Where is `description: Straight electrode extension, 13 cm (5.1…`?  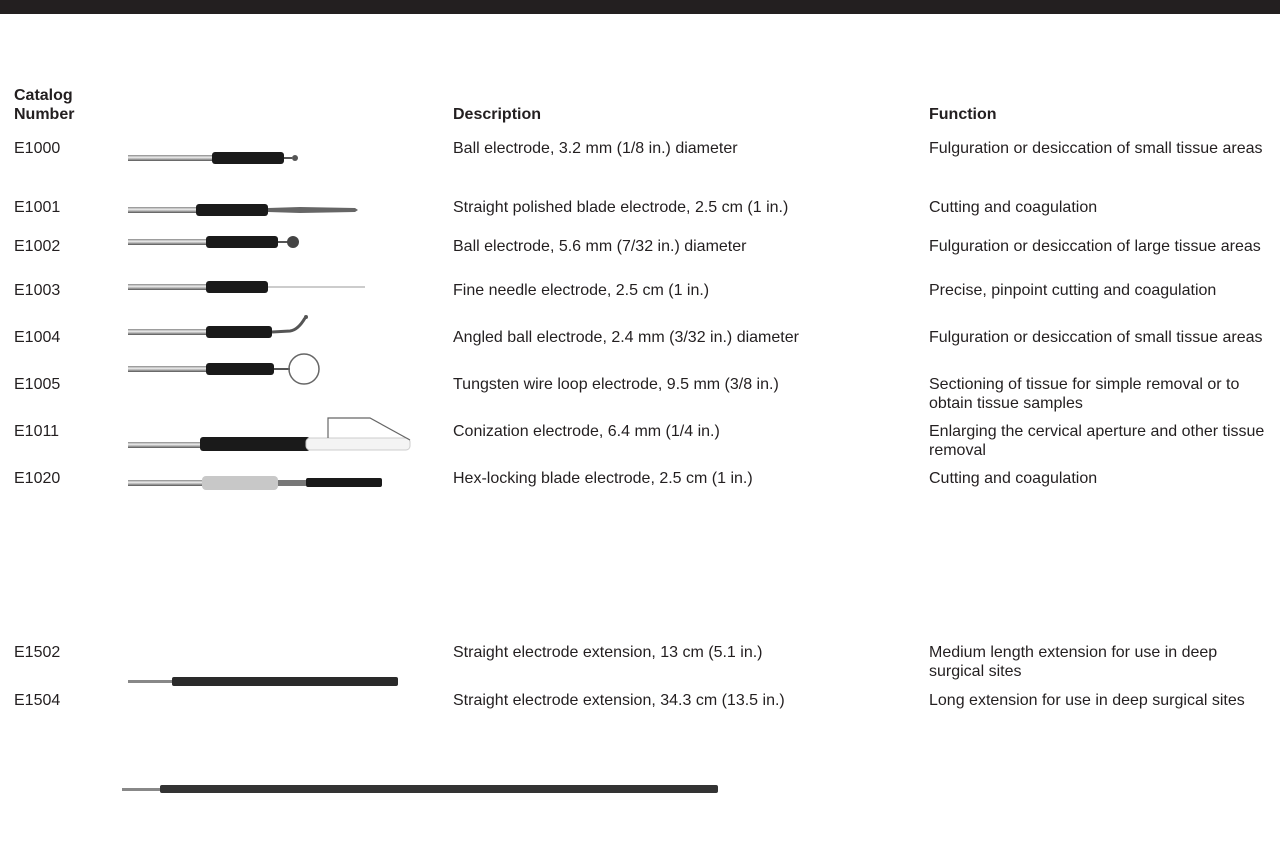 description: Straight electrode extension, 13 cm (5.1… is located at coordinates (608, 652).